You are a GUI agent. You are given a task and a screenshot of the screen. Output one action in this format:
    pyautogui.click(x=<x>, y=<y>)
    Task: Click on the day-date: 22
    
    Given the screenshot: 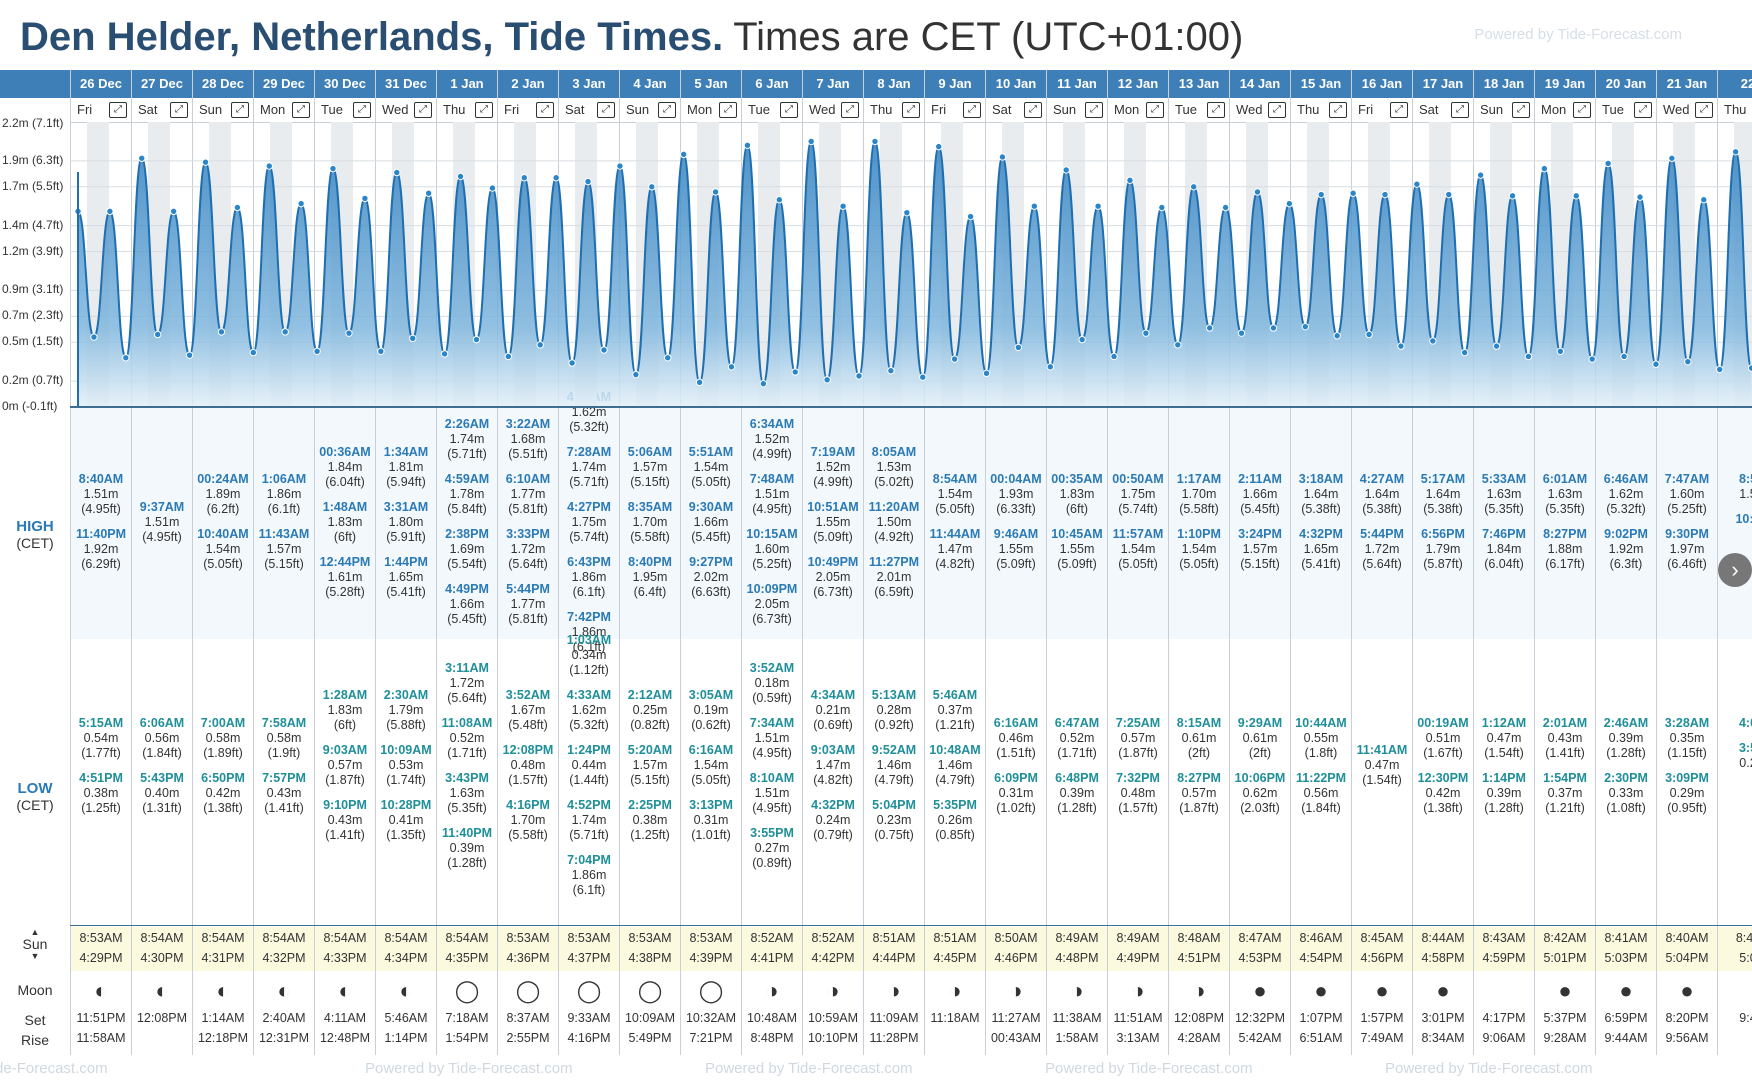 What is the action you would take?
    pyautogui.click(x=1735, y=84)
    